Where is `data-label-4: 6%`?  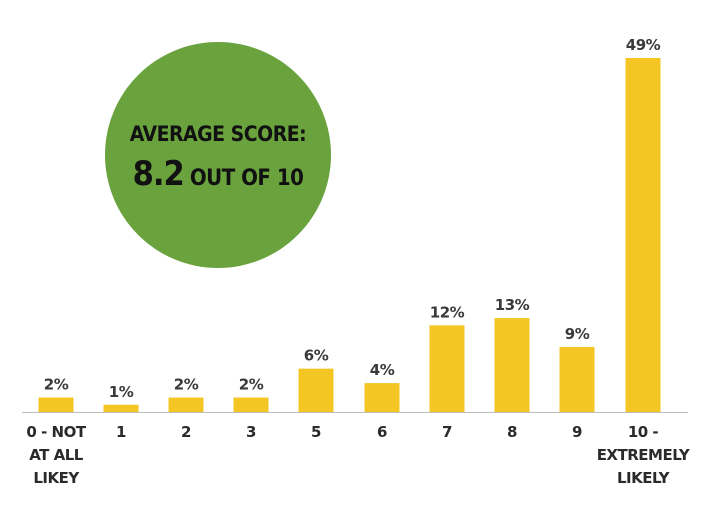
data-label-4: 6% is located at coordinates (316, 356).